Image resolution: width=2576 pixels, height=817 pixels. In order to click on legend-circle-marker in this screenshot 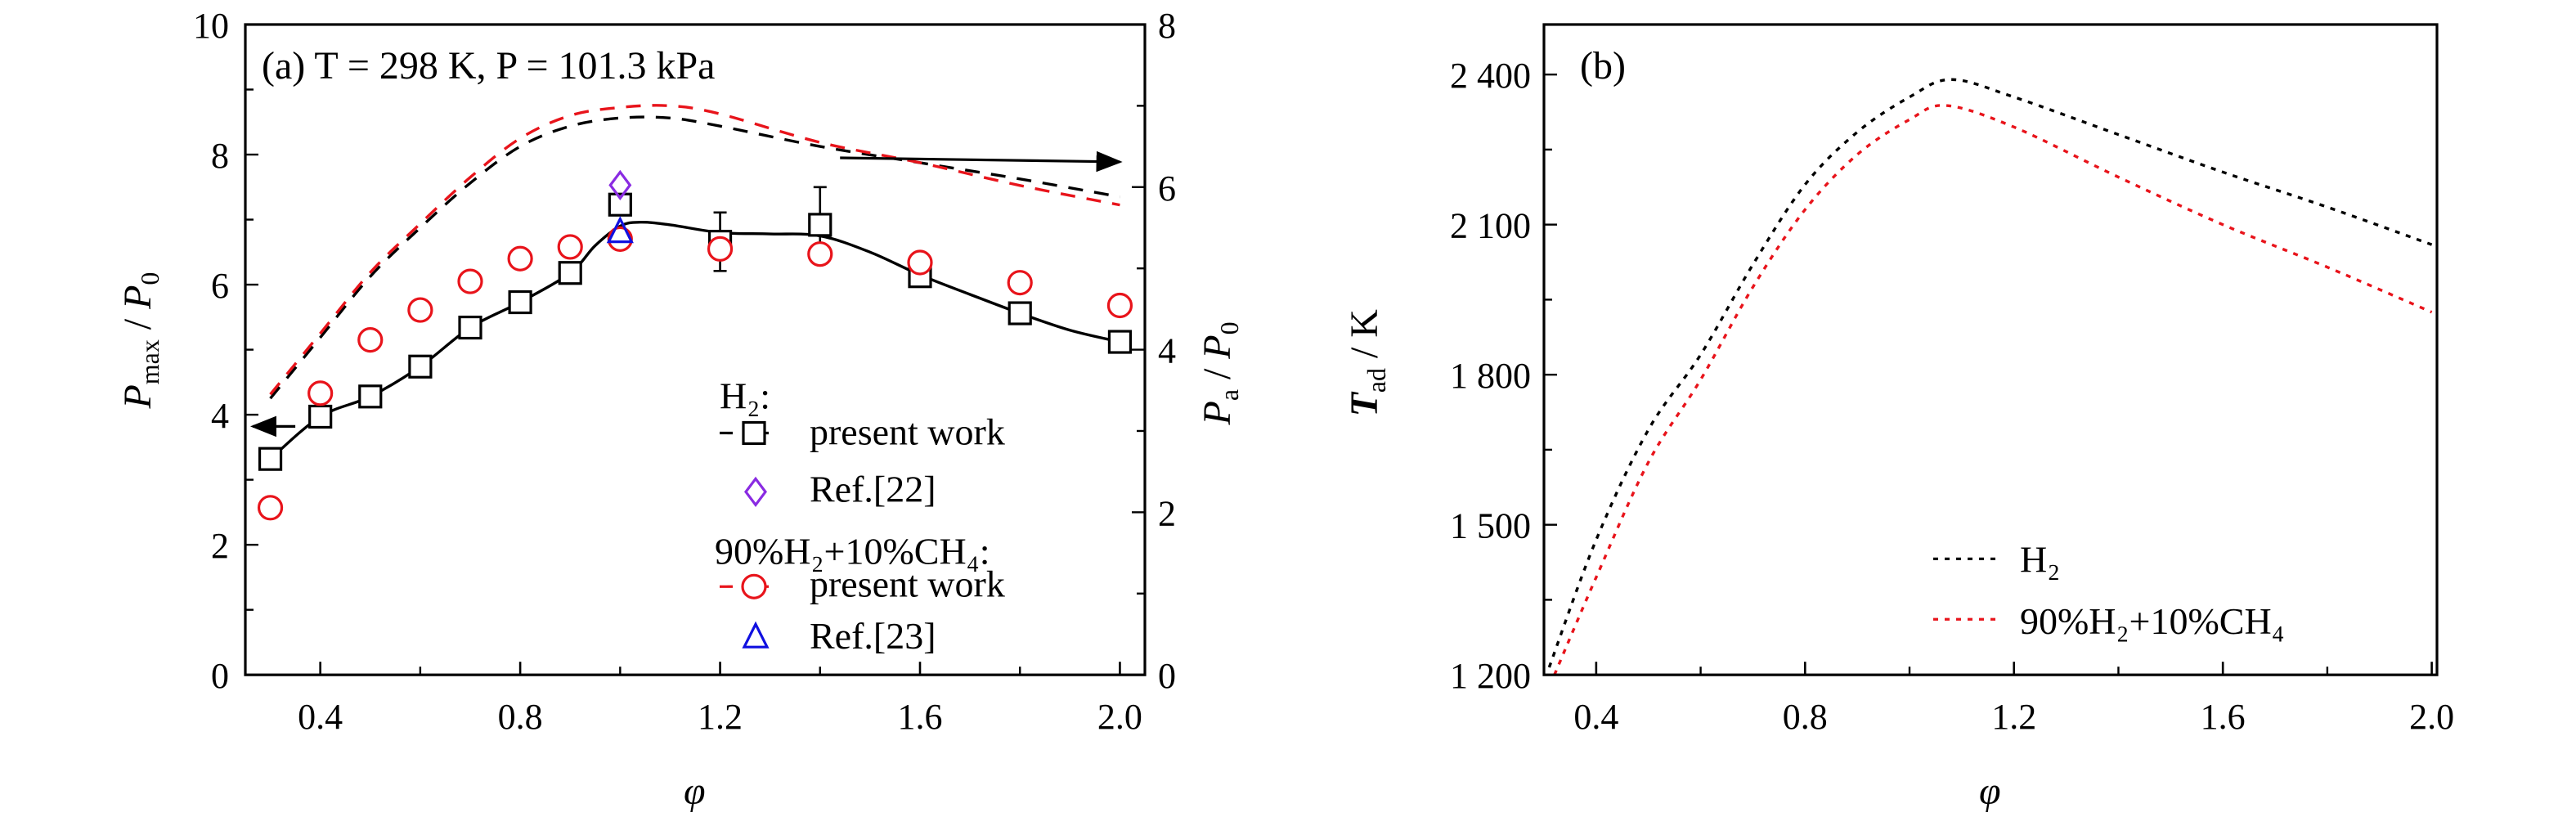, I will do `click(754, 586)`.